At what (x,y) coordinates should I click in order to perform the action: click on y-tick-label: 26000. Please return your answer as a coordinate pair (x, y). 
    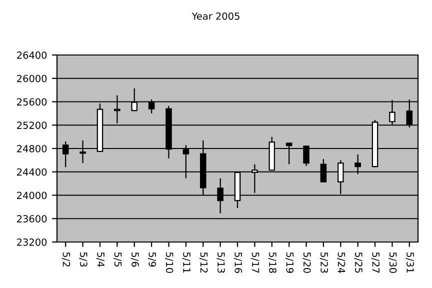
    Looking at the image, I should click on (32, 78).